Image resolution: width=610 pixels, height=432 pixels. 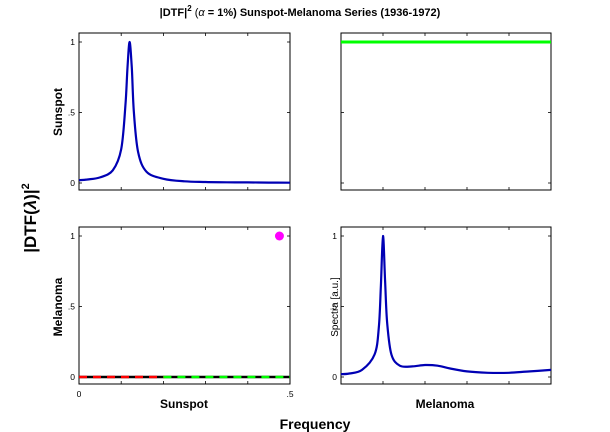 I want to click on significance-marker, so click(x=279, y=236).